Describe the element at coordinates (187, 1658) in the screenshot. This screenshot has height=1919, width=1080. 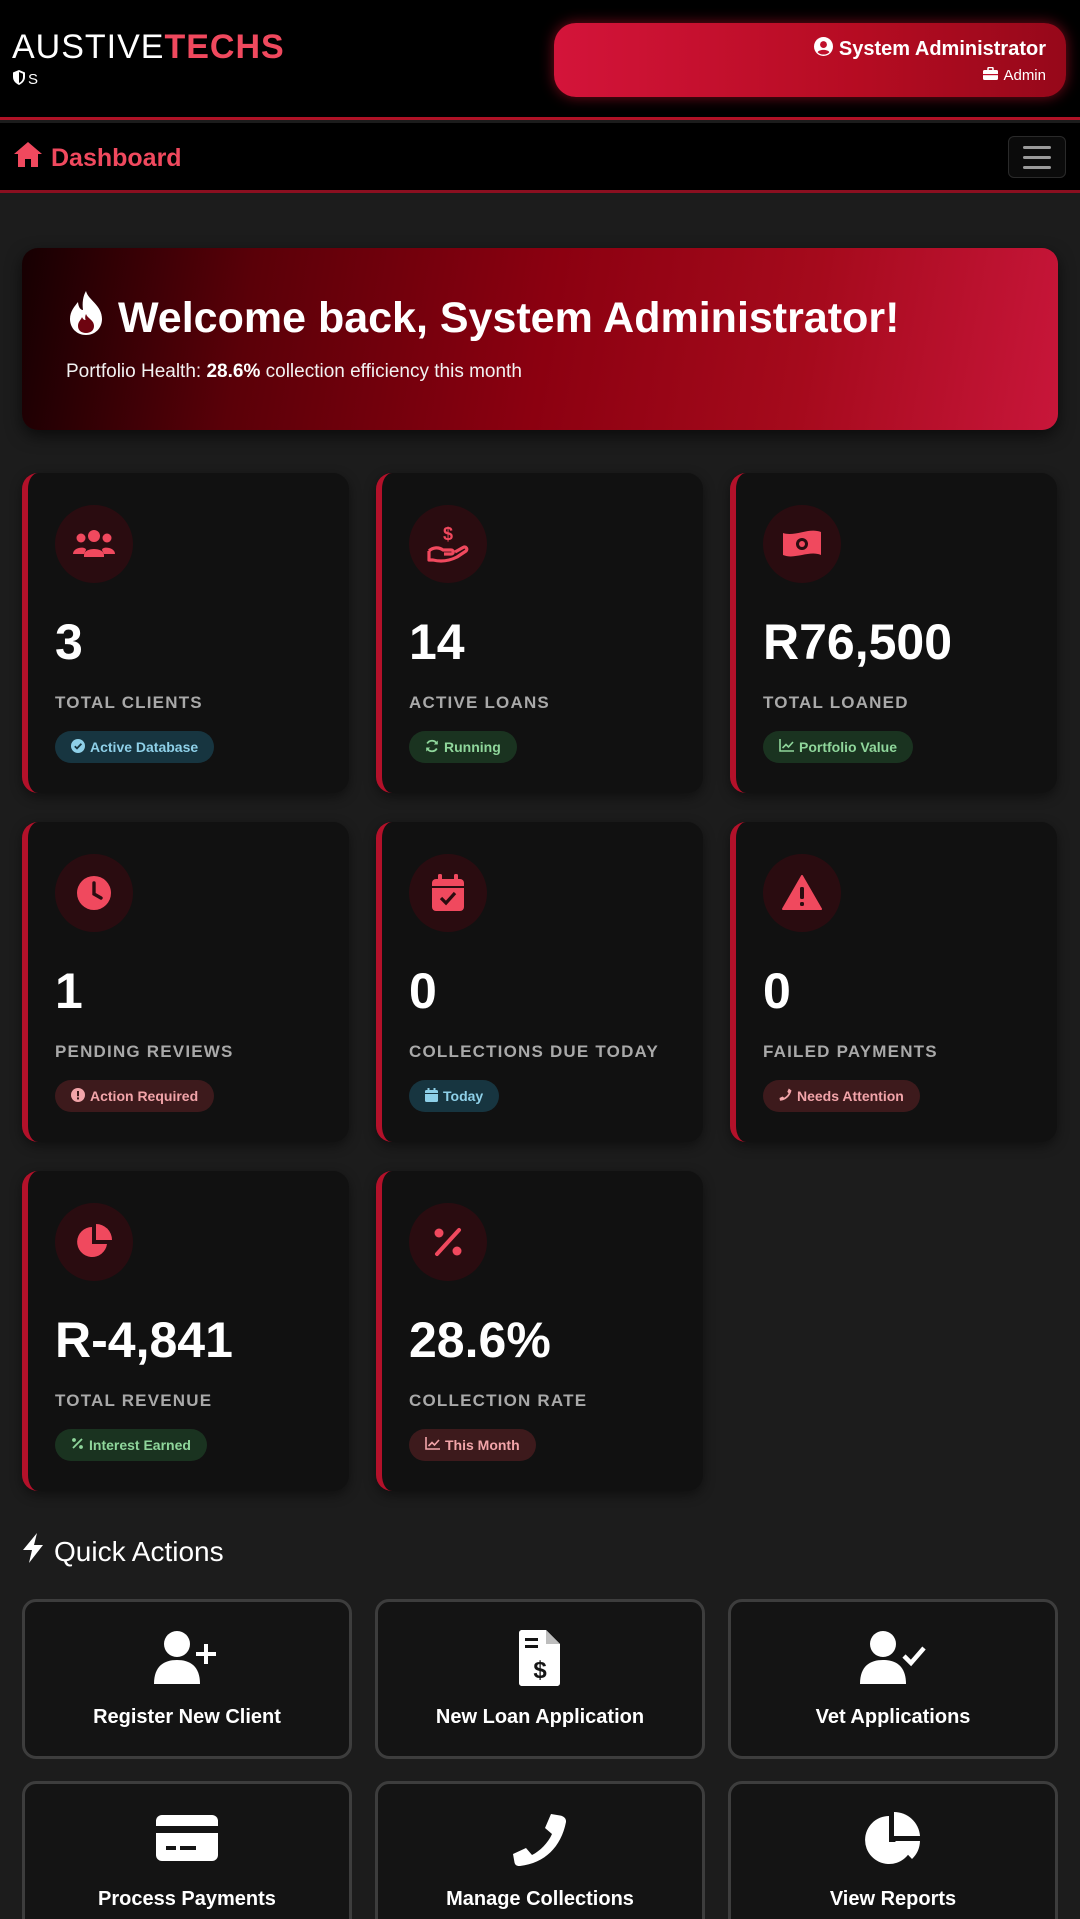
I see `user-plus-icon` at that location.